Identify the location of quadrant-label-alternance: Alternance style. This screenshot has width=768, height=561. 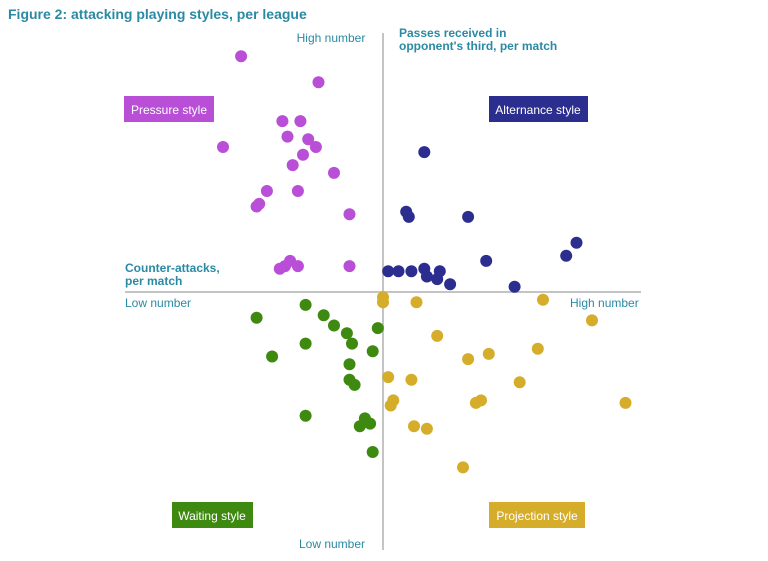
(538, 109).